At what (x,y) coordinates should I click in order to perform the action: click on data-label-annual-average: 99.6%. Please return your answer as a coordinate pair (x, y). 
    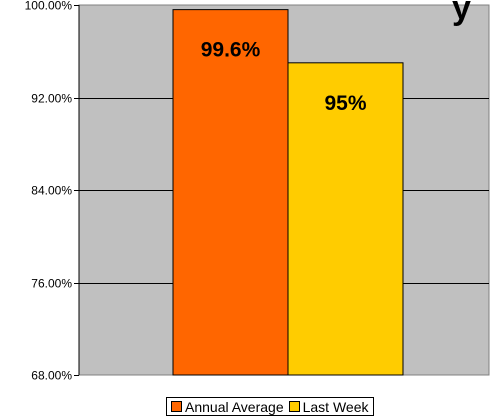
    Looking at the image, I should click on (231, 50).